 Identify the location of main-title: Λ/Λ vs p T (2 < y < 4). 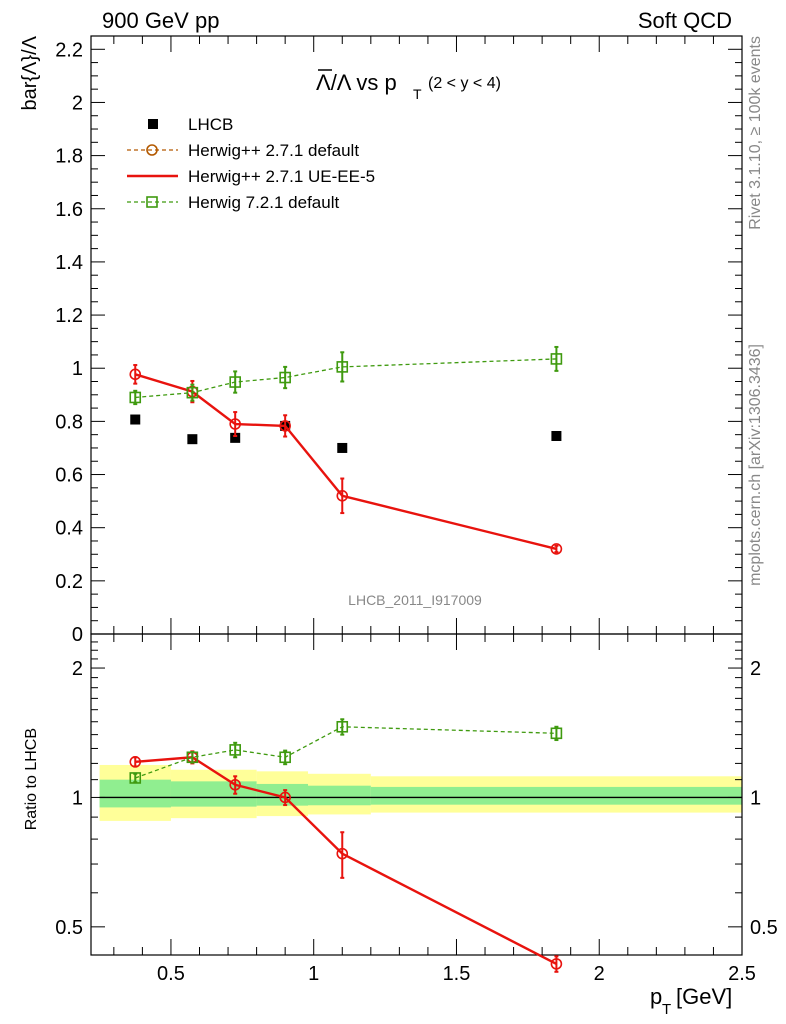
(408, 85).